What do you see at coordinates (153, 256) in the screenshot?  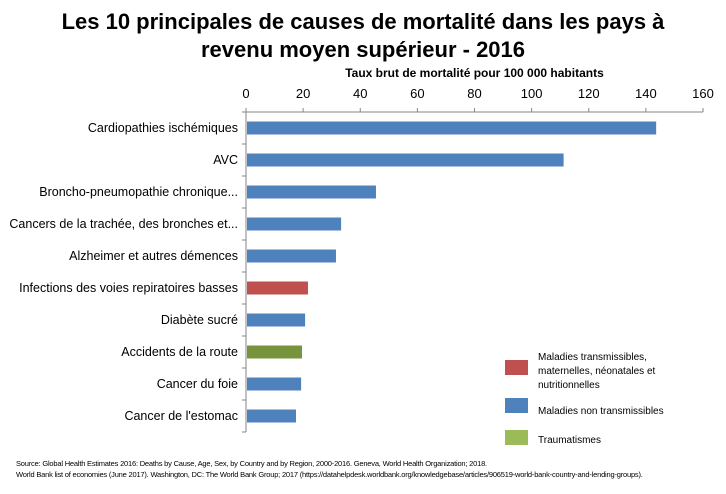 I see `category-label: Alzheimer et autres démences` at bounding box center [153, 256].